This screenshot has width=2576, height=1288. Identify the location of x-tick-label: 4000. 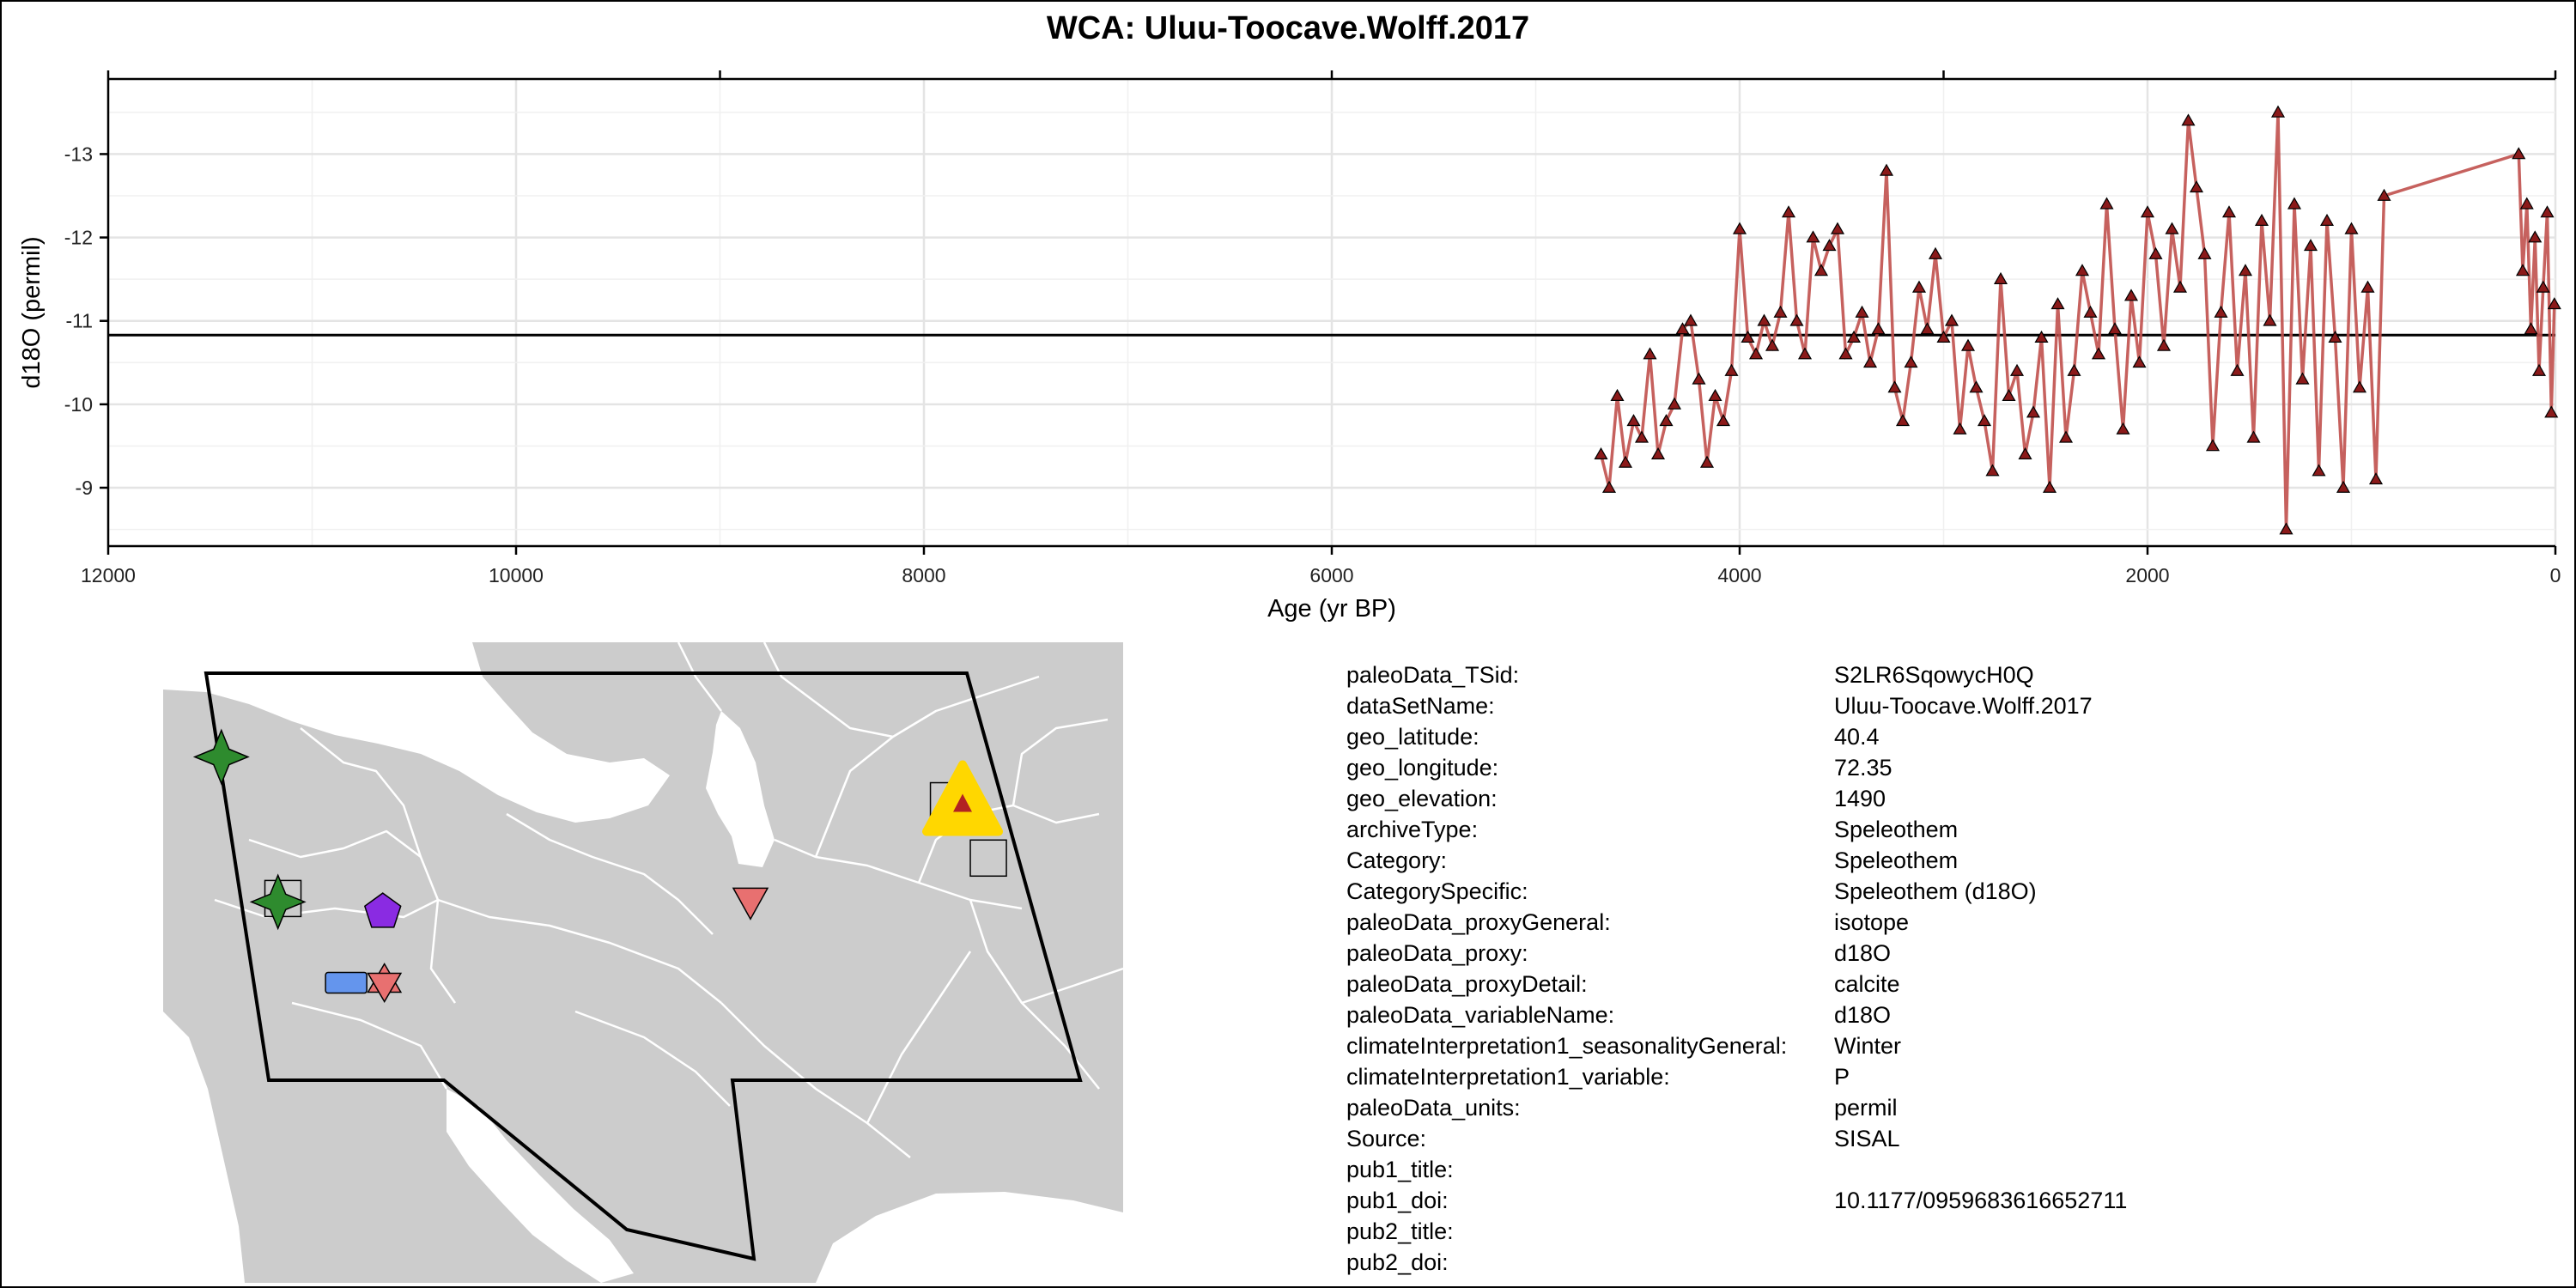
(1739, 575).